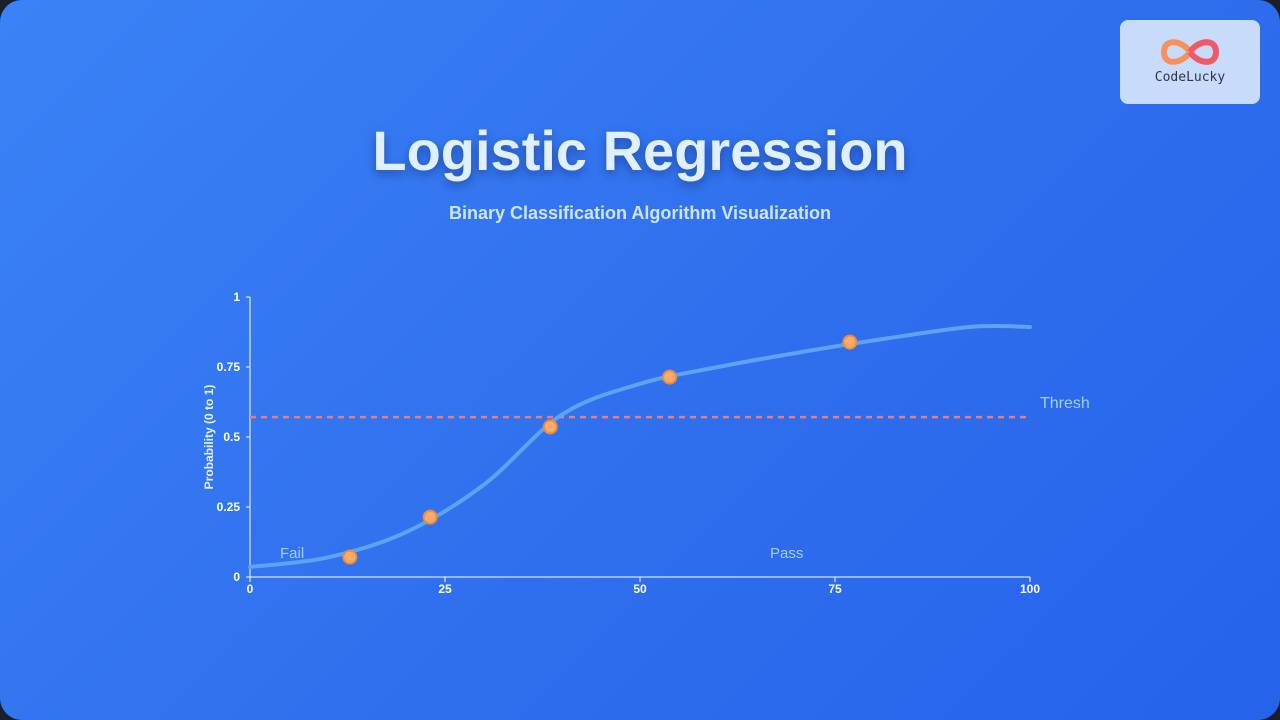 Image resolution: width=1280 pixels, height=720 pixels. Describe the element at coordinates (209, 437) in the screenshot. I see `y-axis-label: Probability (0 to 1)` at that location.